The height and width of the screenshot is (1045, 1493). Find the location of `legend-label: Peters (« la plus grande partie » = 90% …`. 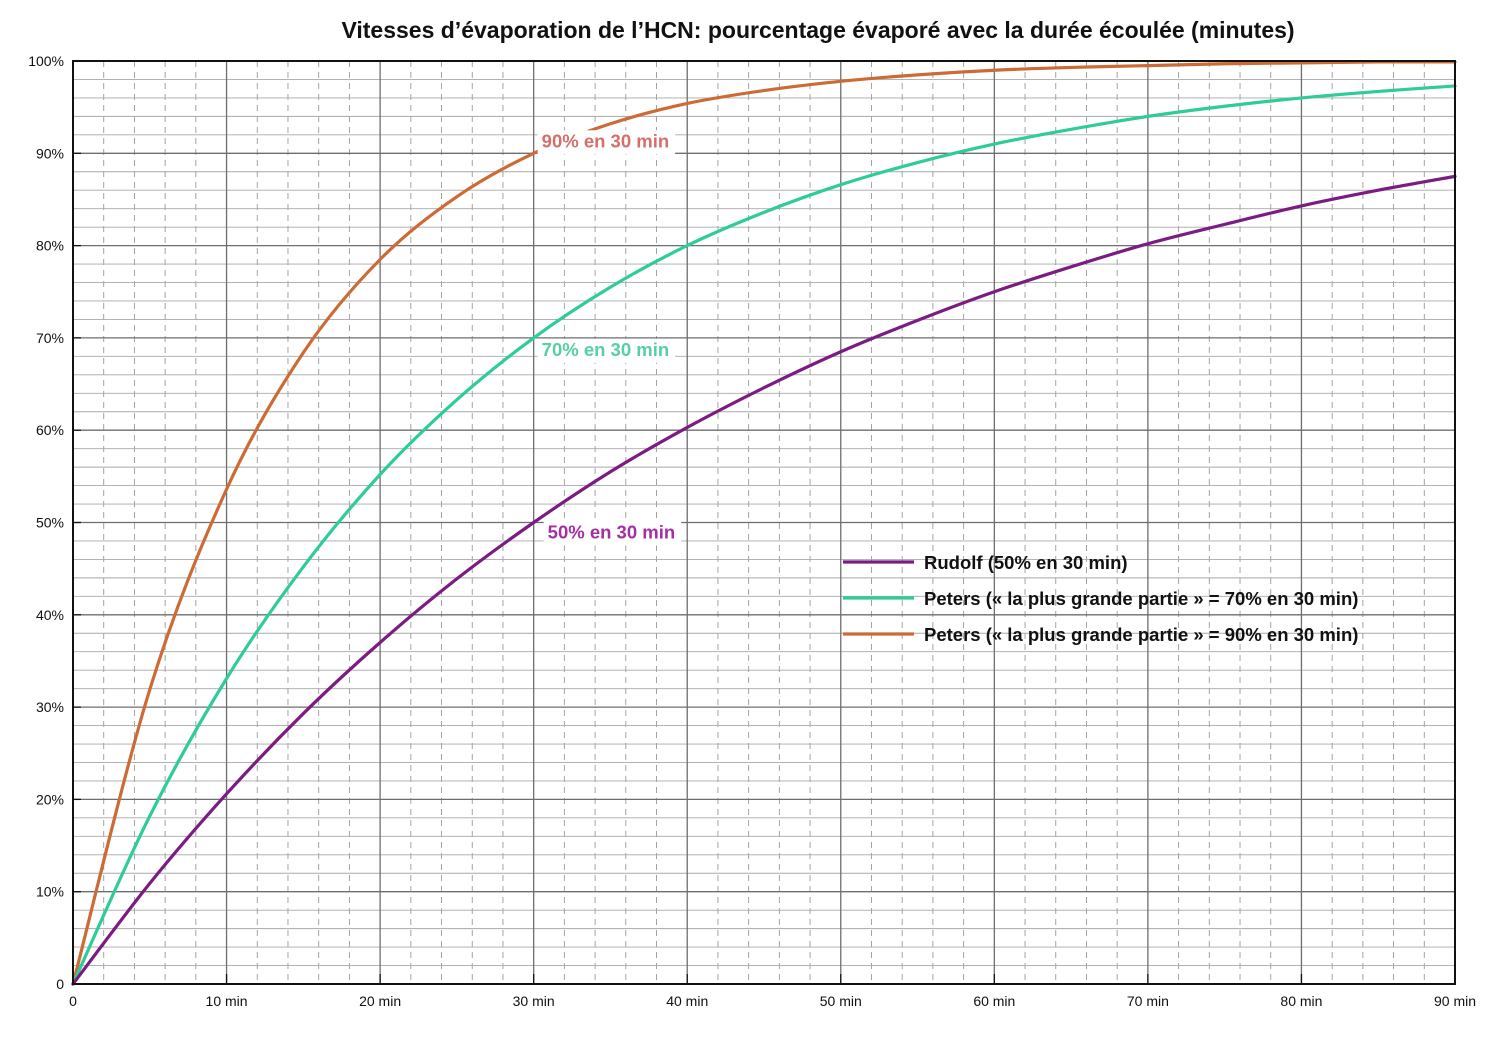

legend-label: Peters (« la plus grande partie » = 90% … is located at coordinates (1141, 634).